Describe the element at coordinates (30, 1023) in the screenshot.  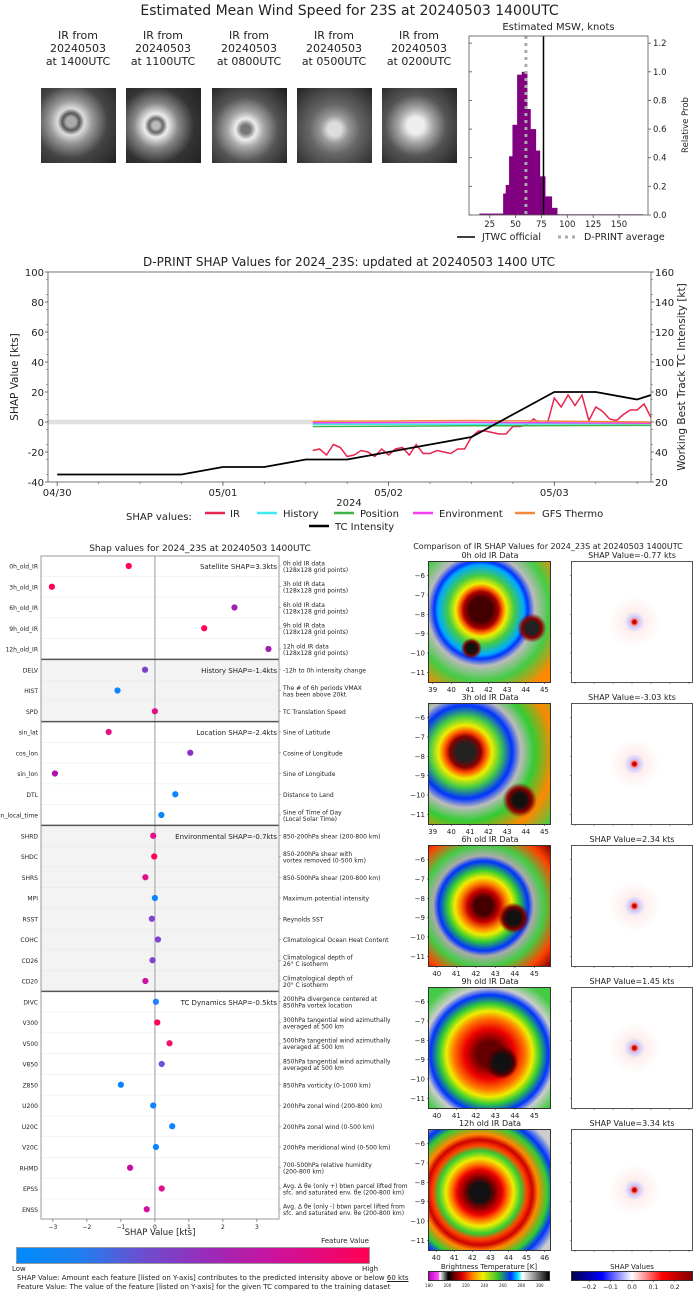
I see `feature-name: V300` at that location.